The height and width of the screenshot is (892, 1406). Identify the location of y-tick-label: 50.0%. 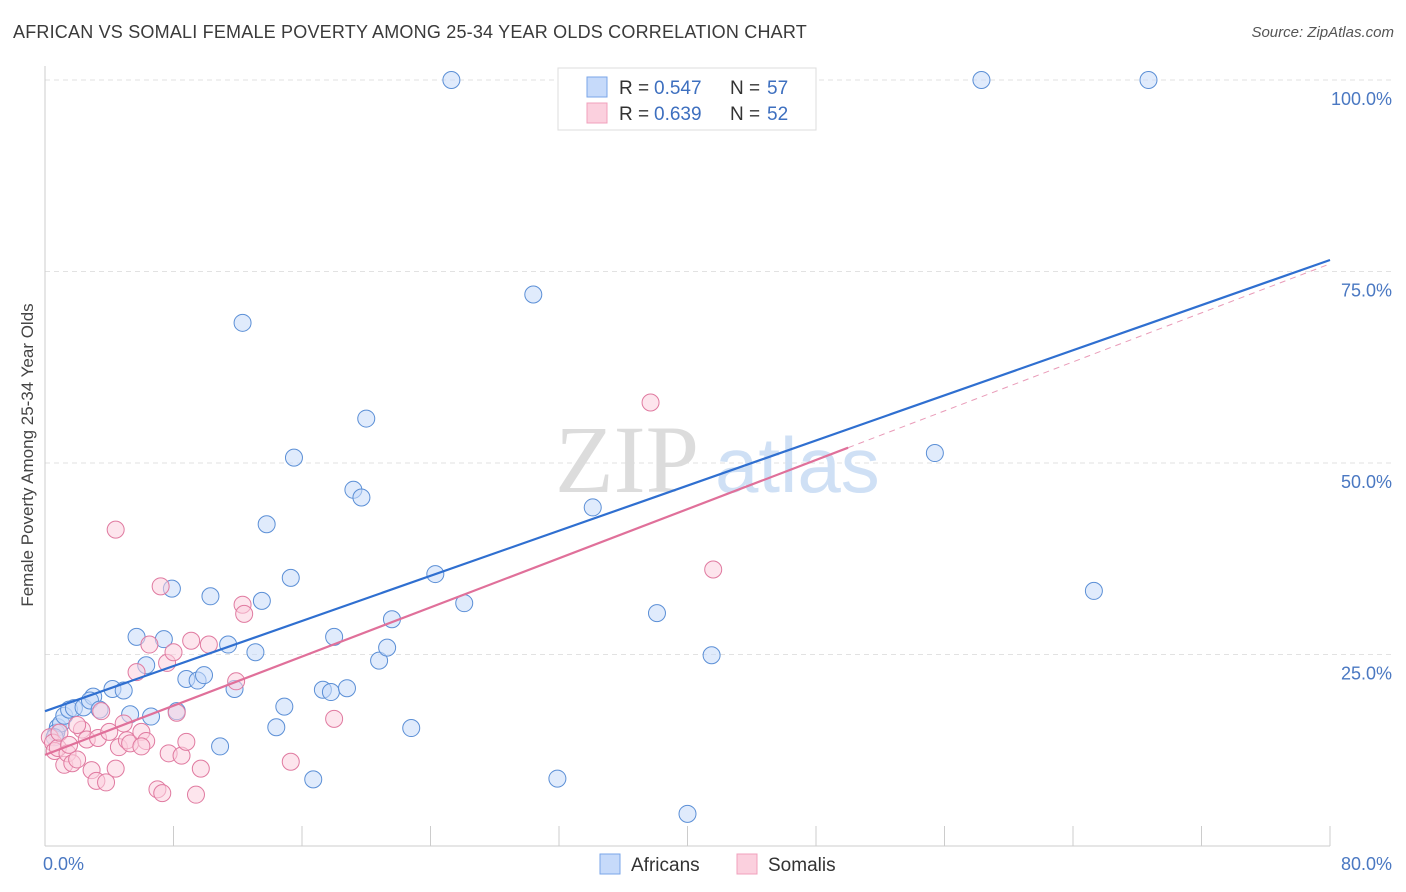
(1366, 482).